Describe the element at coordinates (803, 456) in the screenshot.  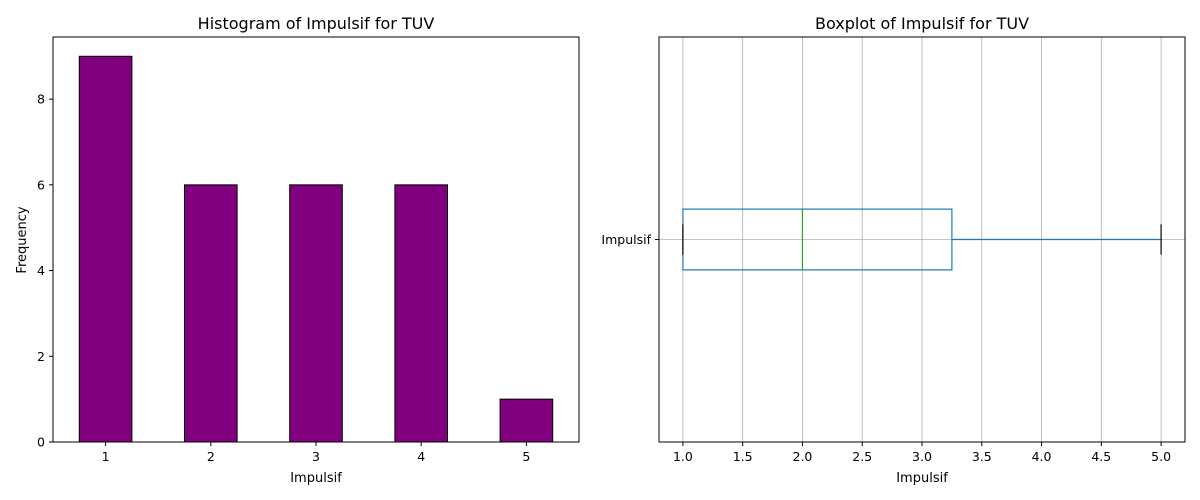
I see `boxplot-x-tick-label: 2.0` at that location.